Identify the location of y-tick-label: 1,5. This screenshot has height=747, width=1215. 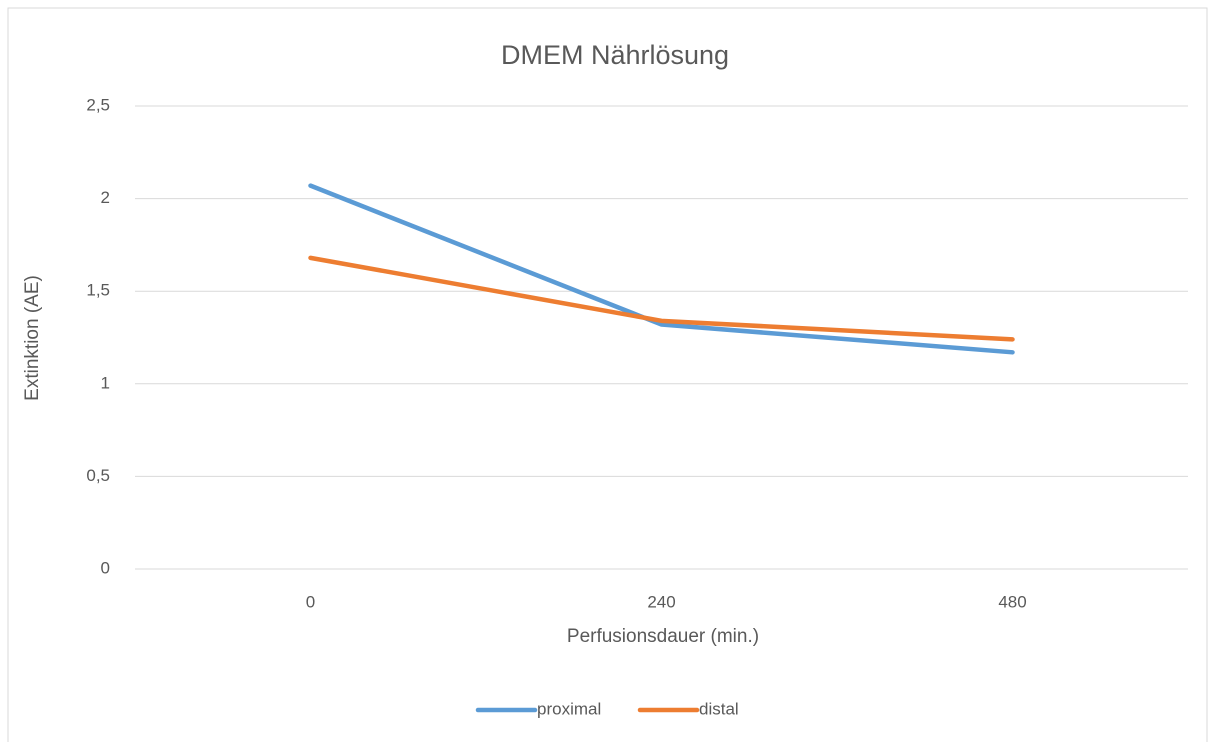
(98, 290).